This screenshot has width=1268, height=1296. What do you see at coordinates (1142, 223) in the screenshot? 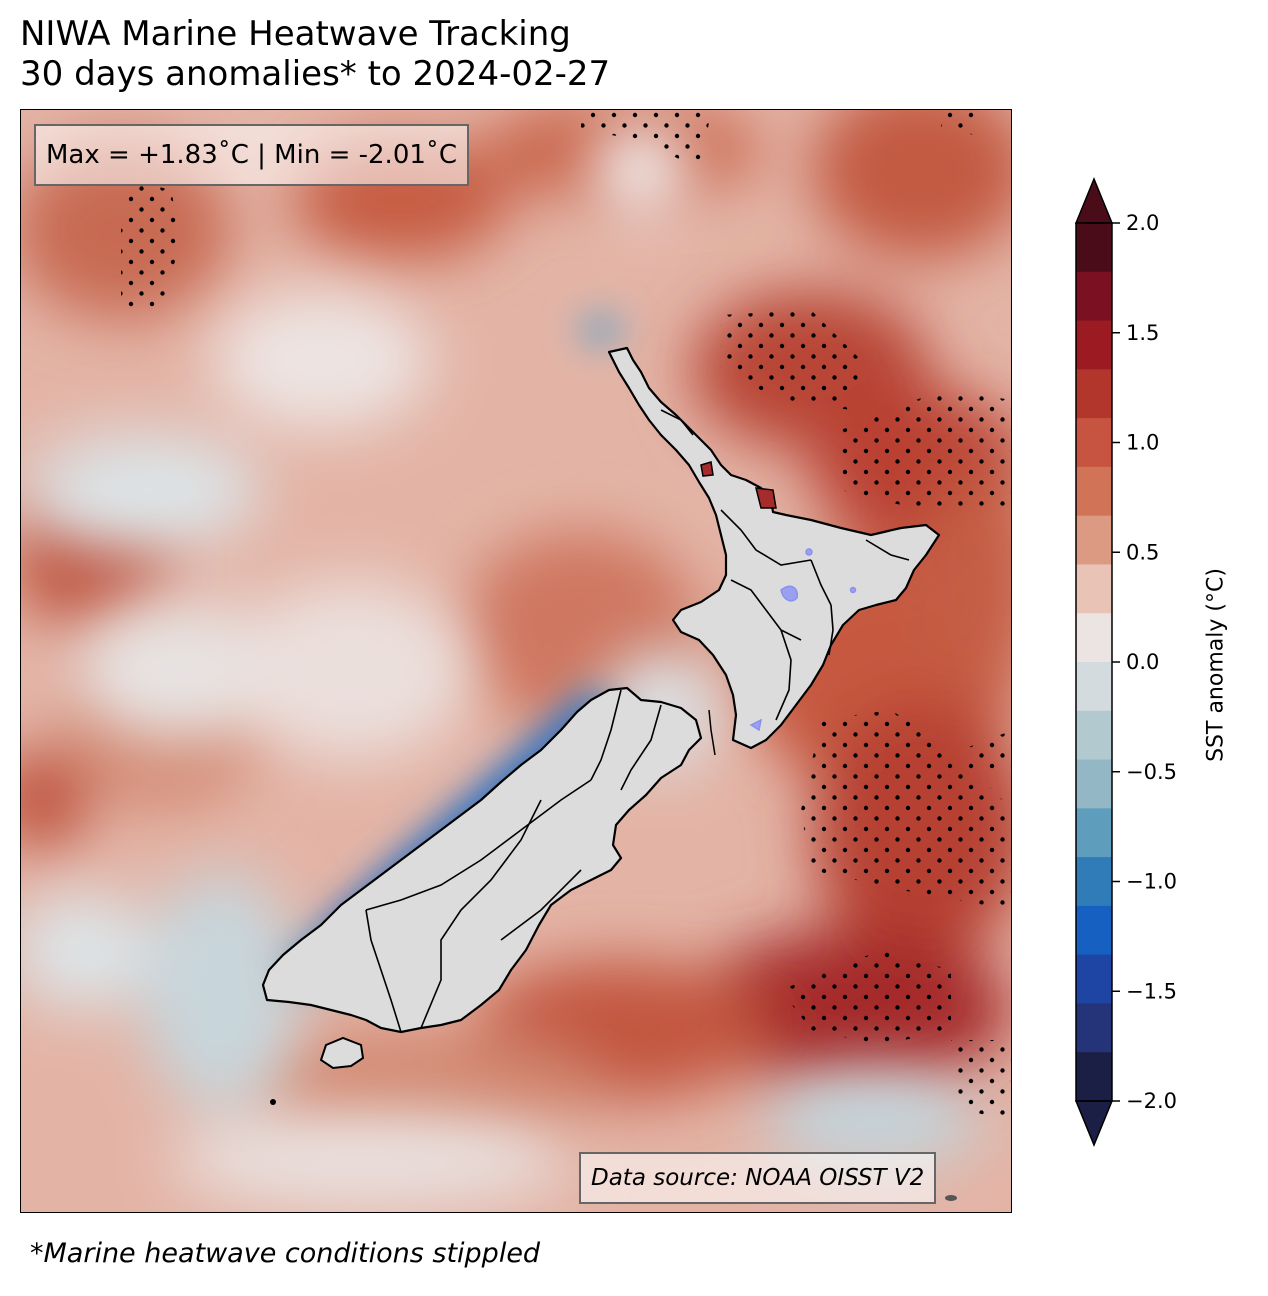
I see `colorbar-tick-label: 2.0` at bounding box center [1142, 223].